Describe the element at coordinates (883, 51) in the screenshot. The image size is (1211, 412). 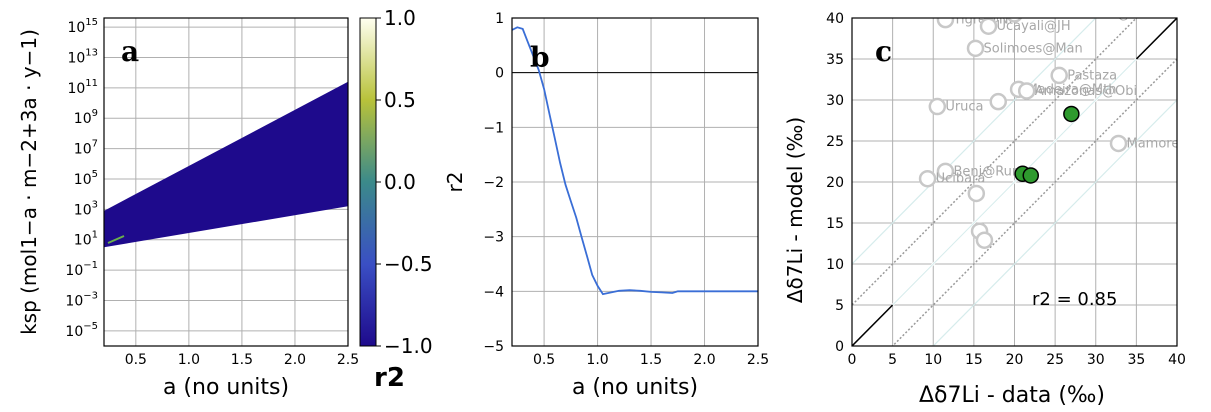
I see `panel-c-letter: c` at that location.